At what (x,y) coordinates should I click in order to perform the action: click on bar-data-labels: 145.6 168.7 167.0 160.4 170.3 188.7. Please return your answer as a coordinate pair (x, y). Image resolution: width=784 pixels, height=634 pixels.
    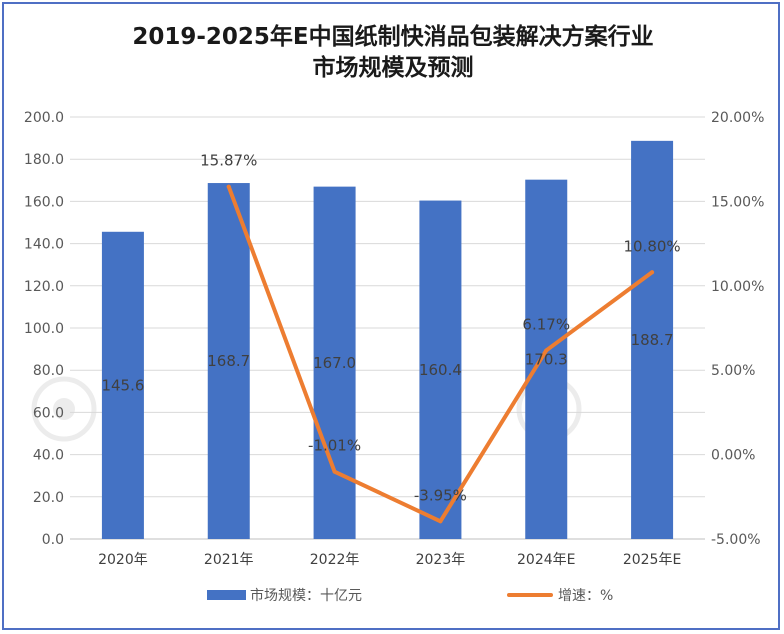
    Looking at the image, I should click on (387, 362).